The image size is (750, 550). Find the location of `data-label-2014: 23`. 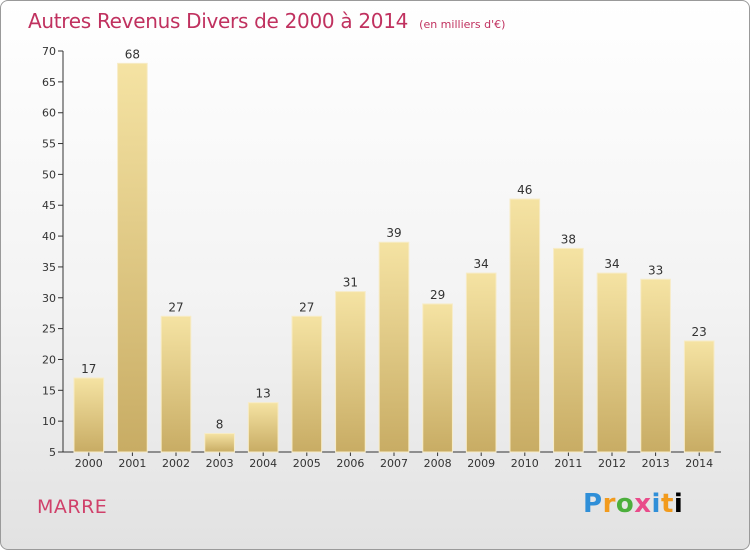

data-label-2014: 23 is located at coordinates (699, 332).